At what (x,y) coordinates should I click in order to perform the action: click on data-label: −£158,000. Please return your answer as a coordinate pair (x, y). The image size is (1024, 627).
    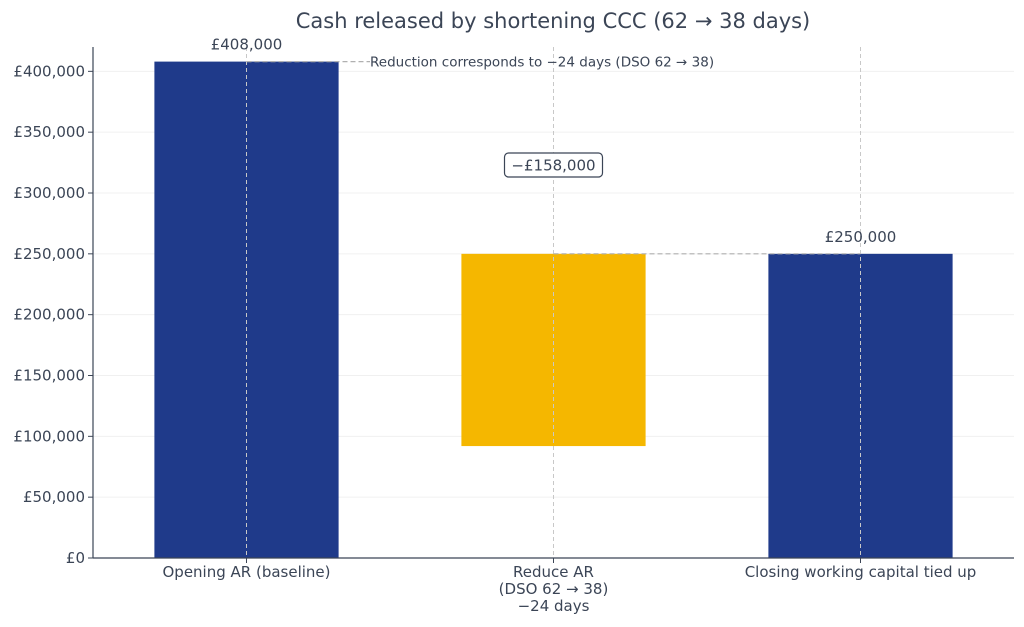
    Looking at the image, I should click on (553, 166).